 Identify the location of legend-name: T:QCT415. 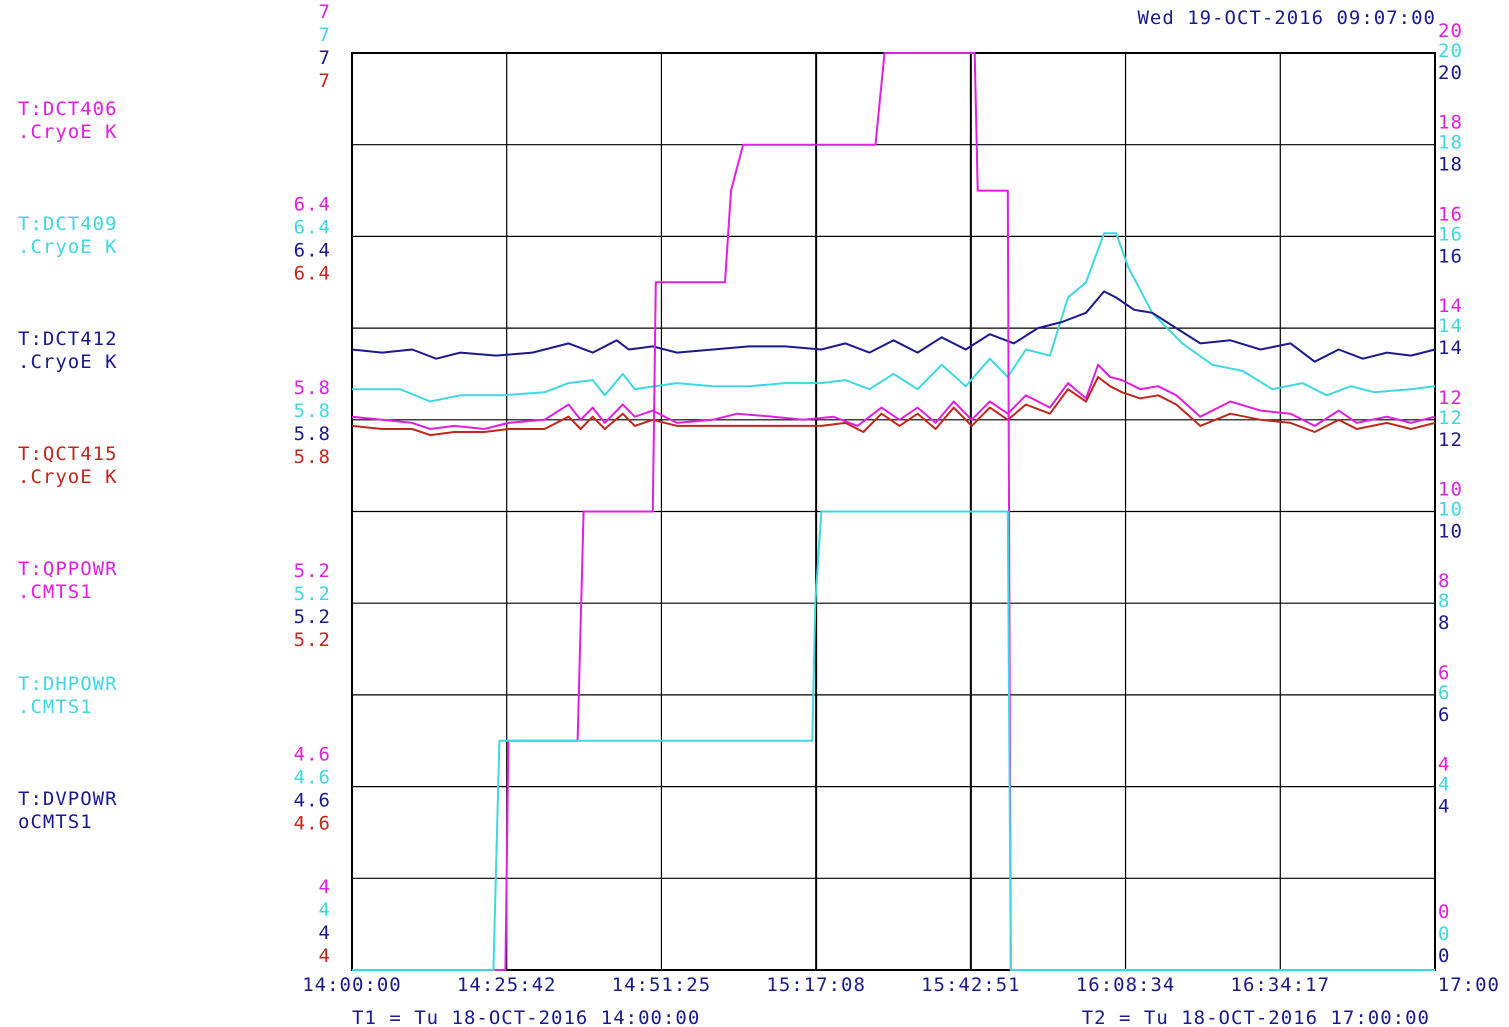
(68, 454).